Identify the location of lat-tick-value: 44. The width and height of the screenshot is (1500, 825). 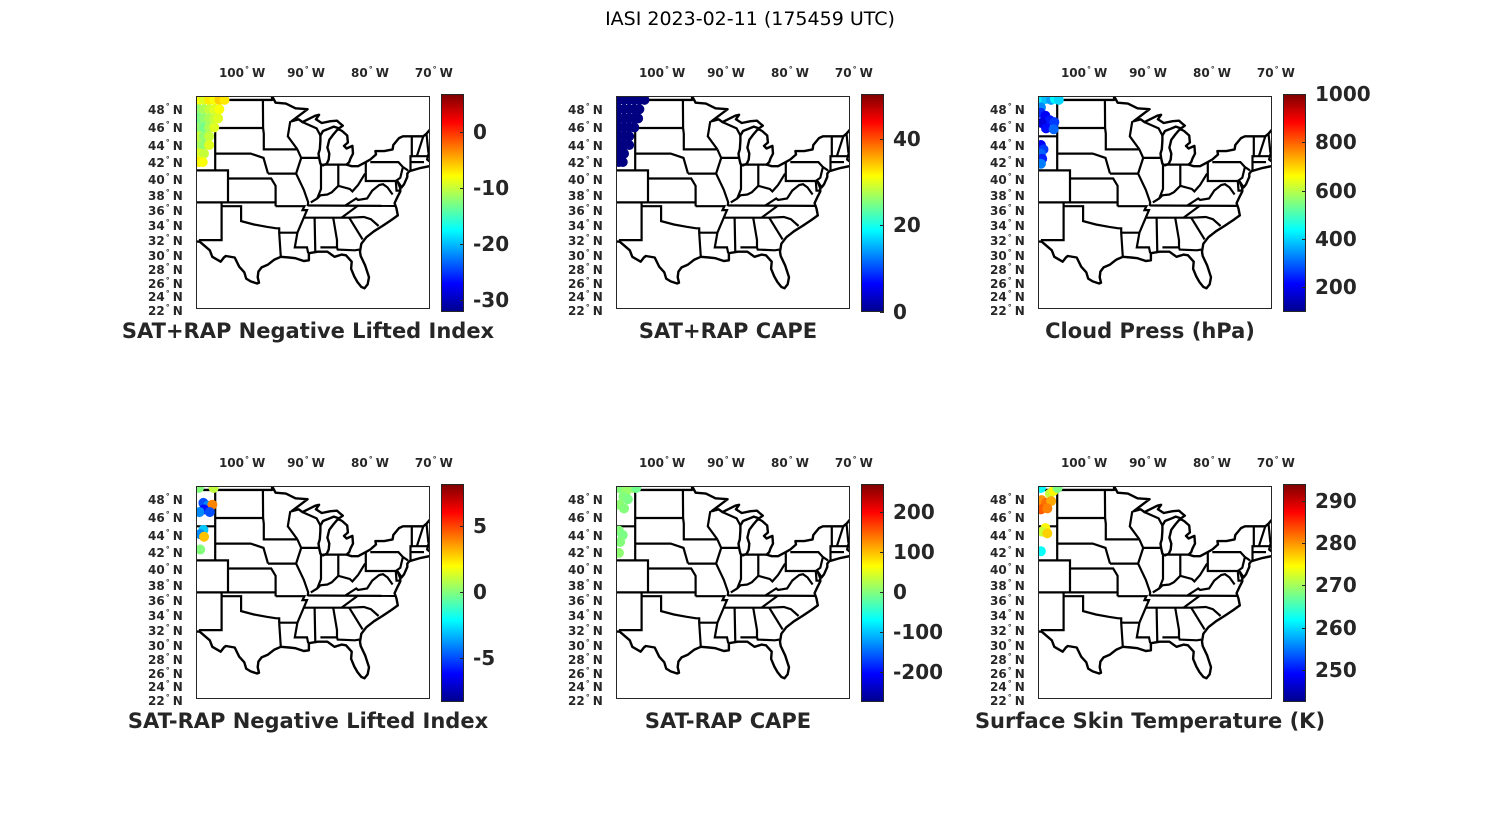
(156, 146).